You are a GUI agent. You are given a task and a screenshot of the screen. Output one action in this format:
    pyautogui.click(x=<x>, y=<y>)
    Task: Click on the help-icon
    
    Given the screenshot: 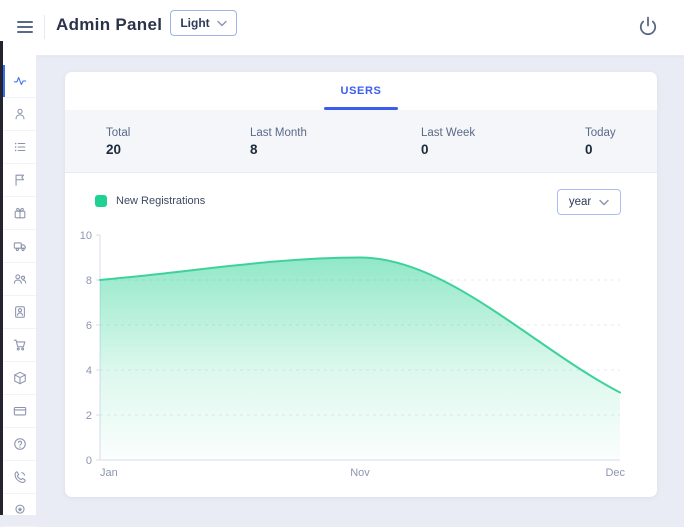 What is the action you would take?
    pyautogui.click(x=20, y=444)
    